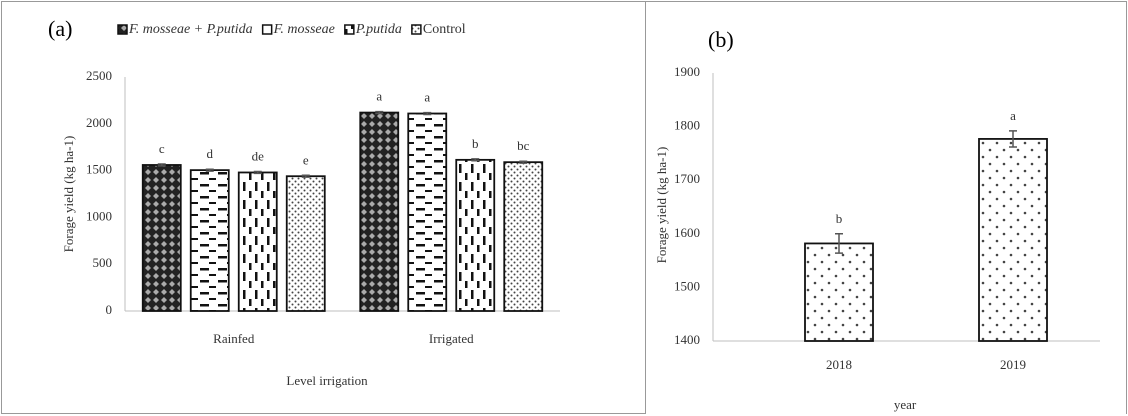 The image size is (1128, 416). What do you see at coordinates (444, 29) in the screenshot?
I see `legend-label: Control` at bounding box center [444, 29].